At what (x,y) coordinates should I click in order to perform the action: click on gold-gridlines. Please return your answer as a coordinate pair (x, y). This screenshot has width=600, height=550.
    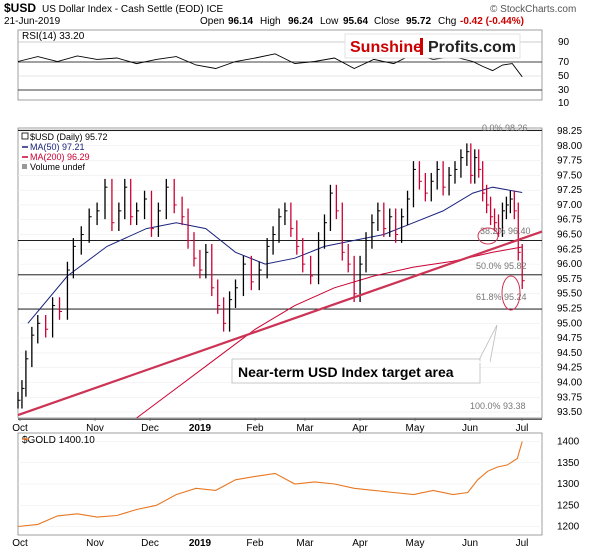
    Looking at the image, I should click on (280, 484).